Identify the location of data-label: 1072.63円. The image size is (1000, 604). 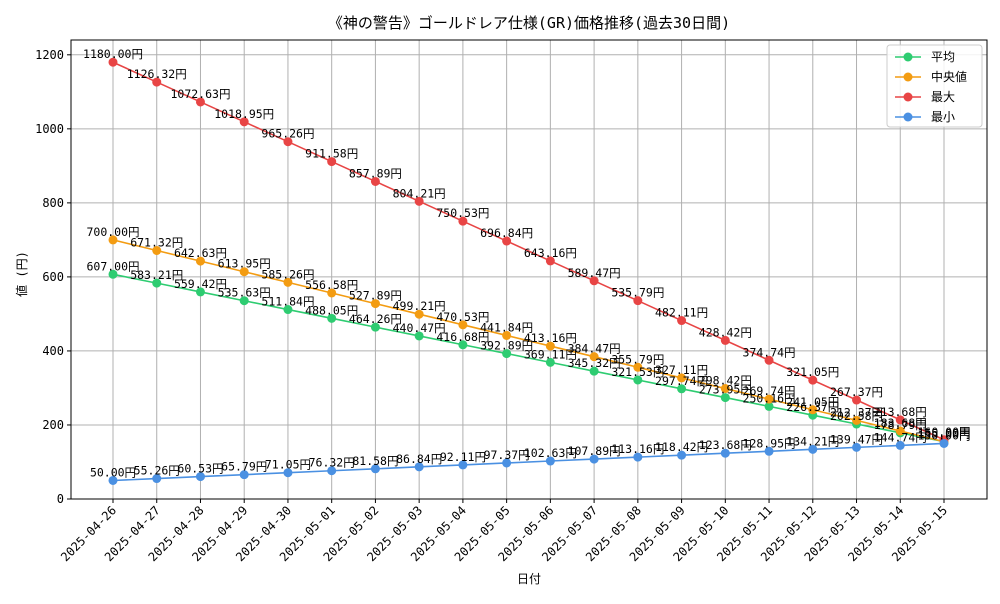
(200, 94).